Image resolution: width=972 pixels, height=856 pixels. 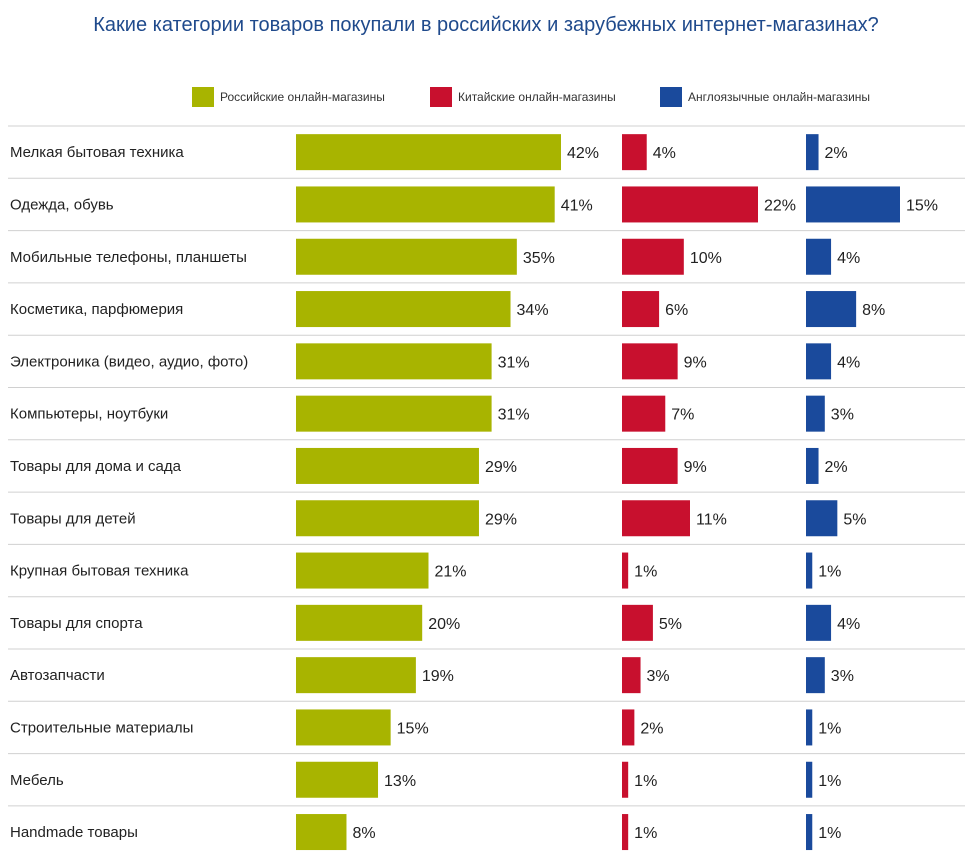 I want to click on data-label: 11%, so click(x=711, y=519).